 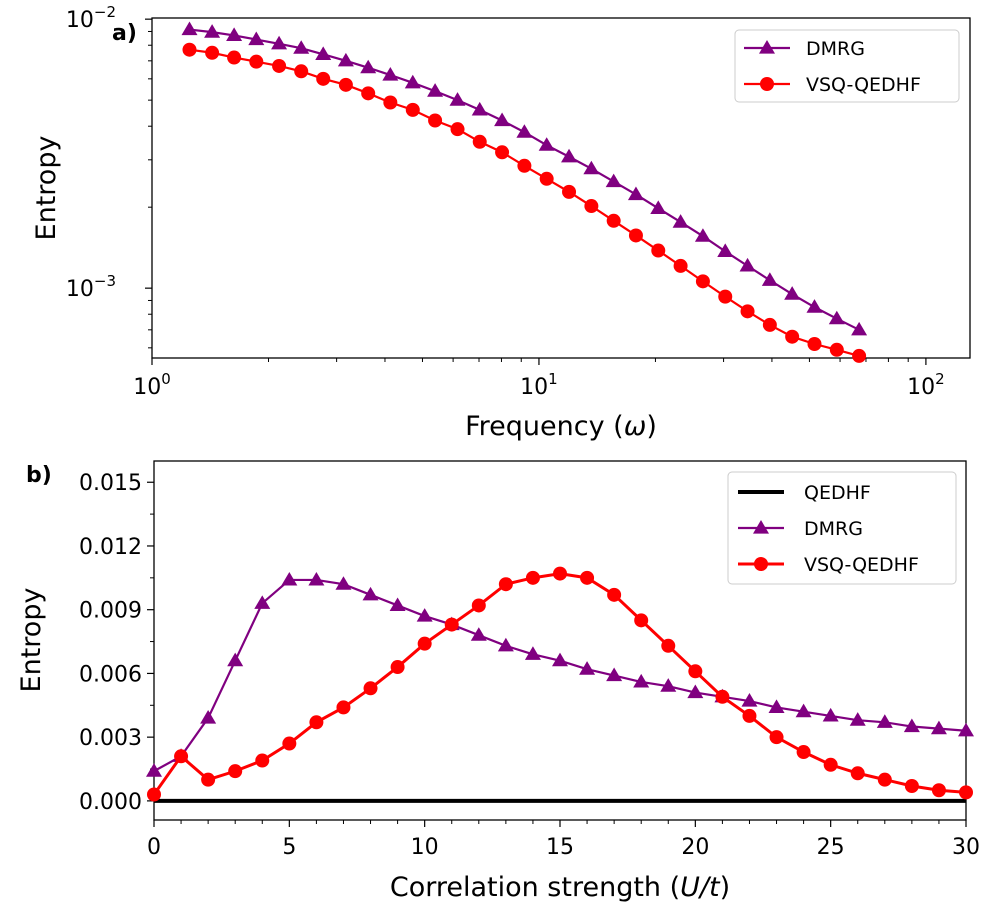 I want to click on y-tick-label: 0.012, so click(x=110, y=547).